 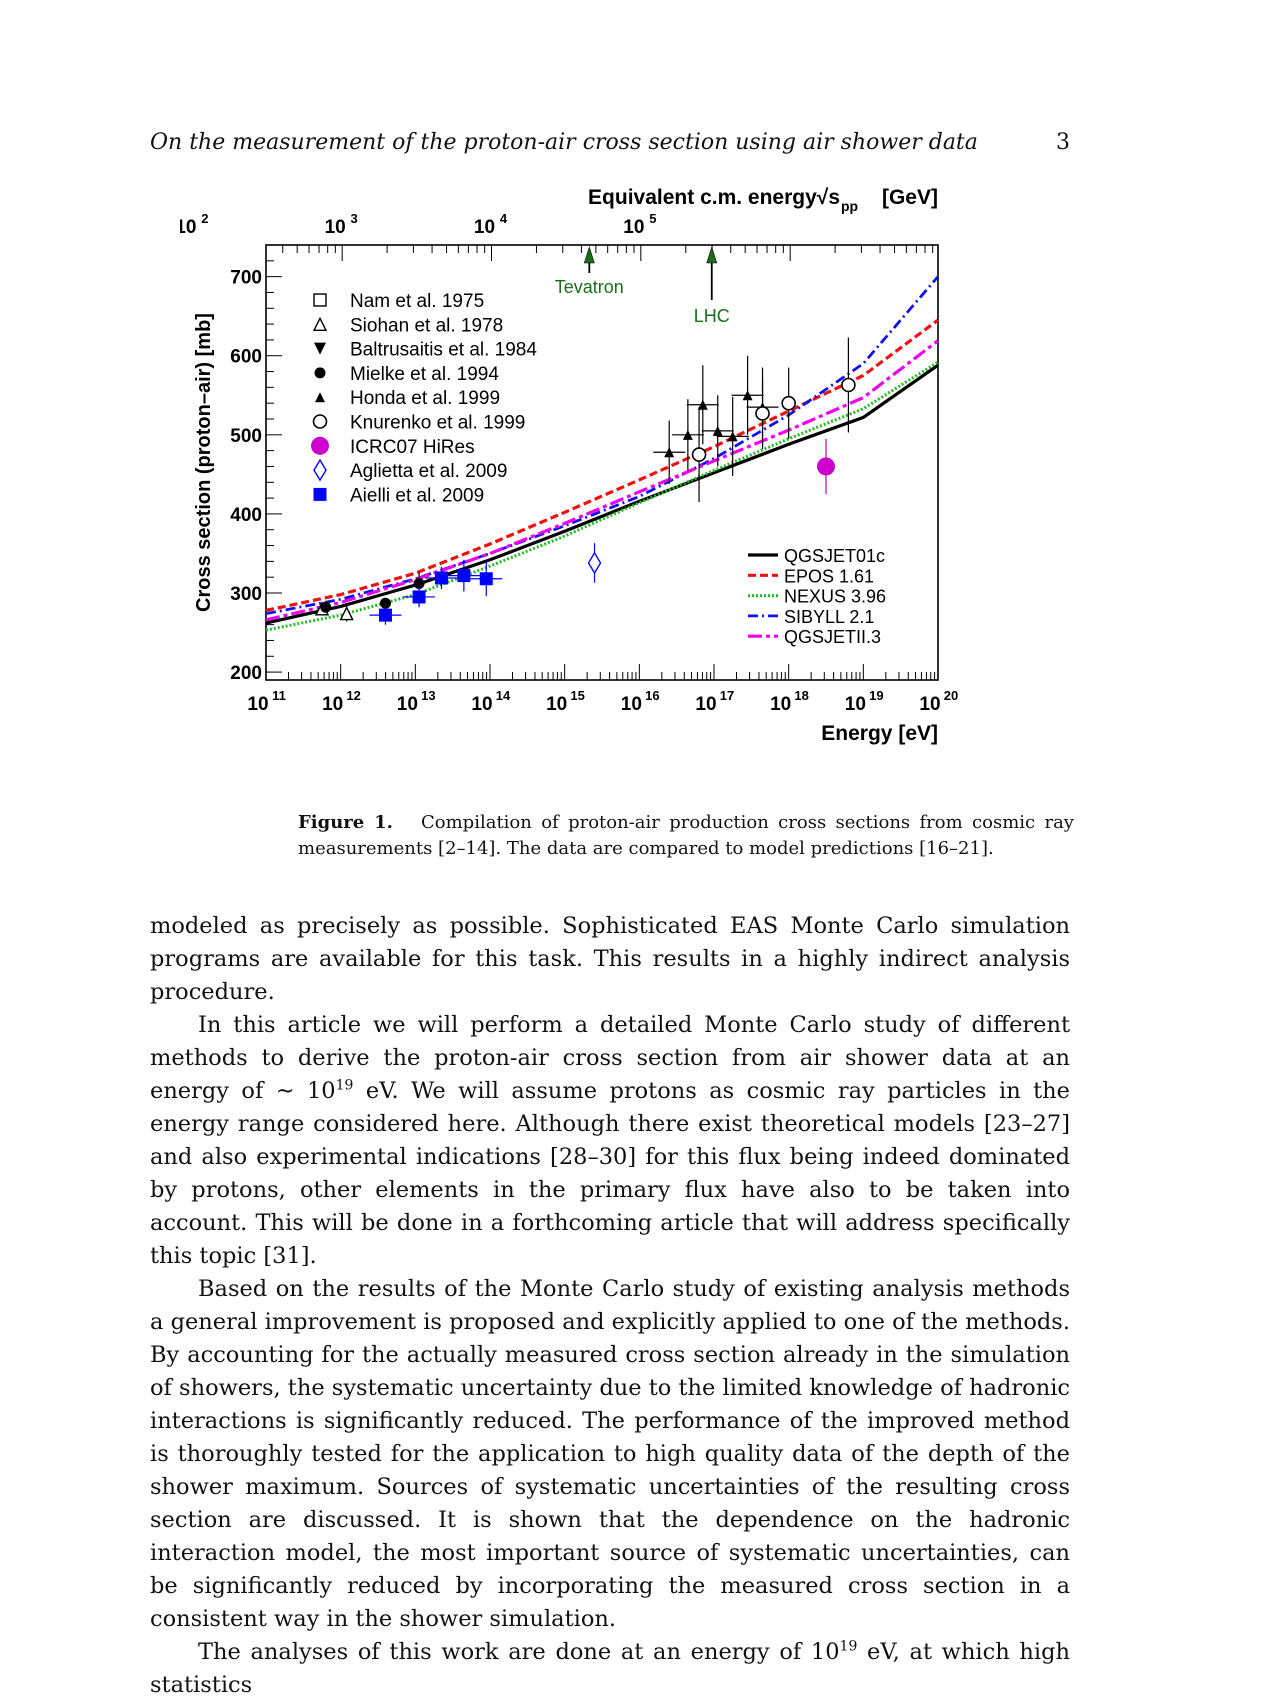 What do you see at coordinates (503, 695) in the screenshot?
I see `x-tick-exponent: 14` at bounding box center [503, 695].